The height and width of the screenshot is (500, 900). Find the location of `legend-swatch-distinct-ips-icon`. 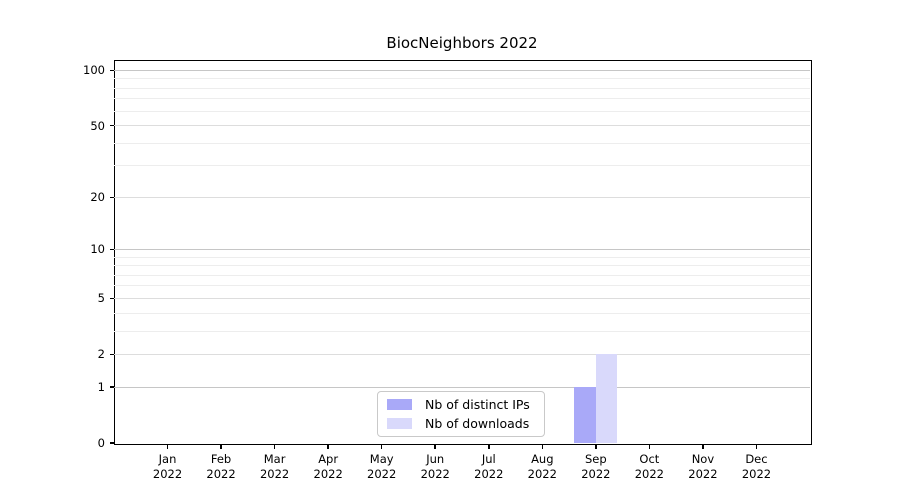

legend-swatch-distinct-ips-icon is located at coordinates (399, 404).